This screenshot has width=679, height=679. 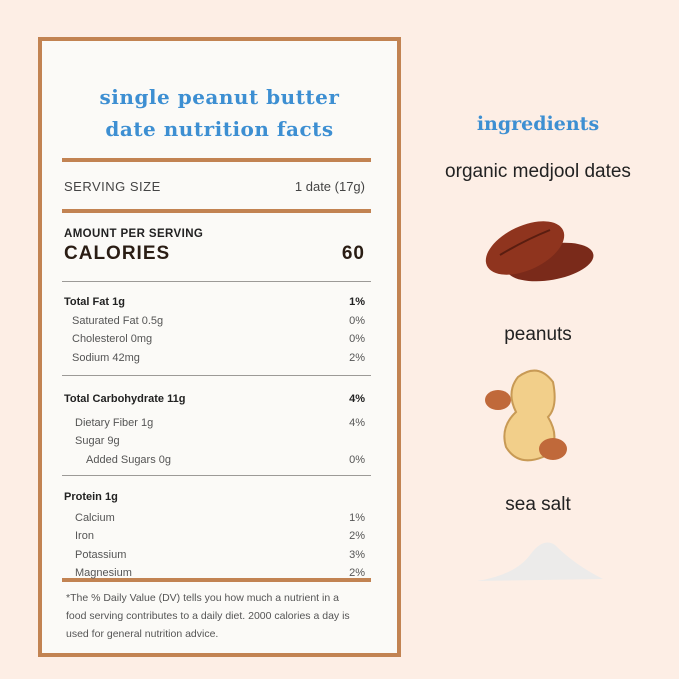 What do you see at coordinates (214, 254) in the screenshot?
I see `calories-row: CALORIES 60` at bounding box center [214, 254].